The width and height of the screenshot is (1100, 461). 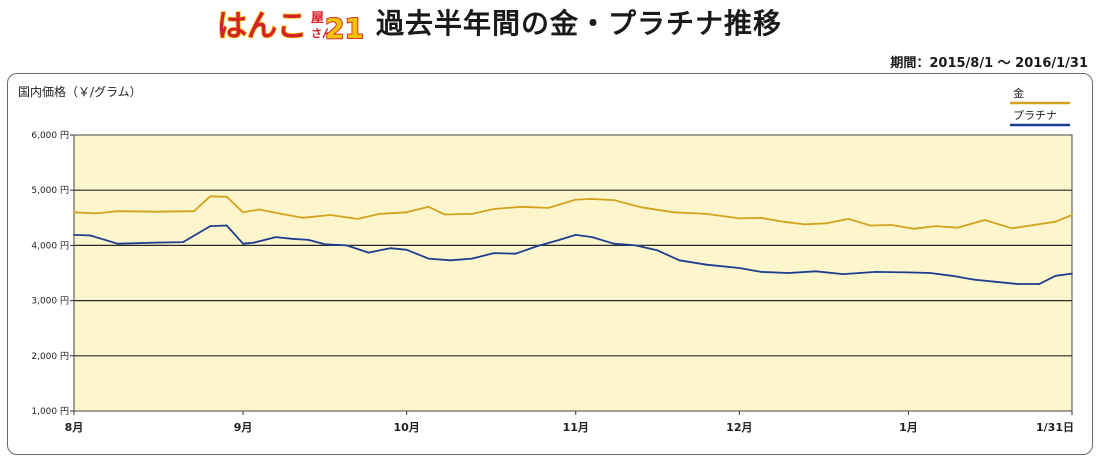 What do you see at coordinates (908, 427) in the screenshot?
I see `x-tick-label: 1月` at bounding box center [908, 427].